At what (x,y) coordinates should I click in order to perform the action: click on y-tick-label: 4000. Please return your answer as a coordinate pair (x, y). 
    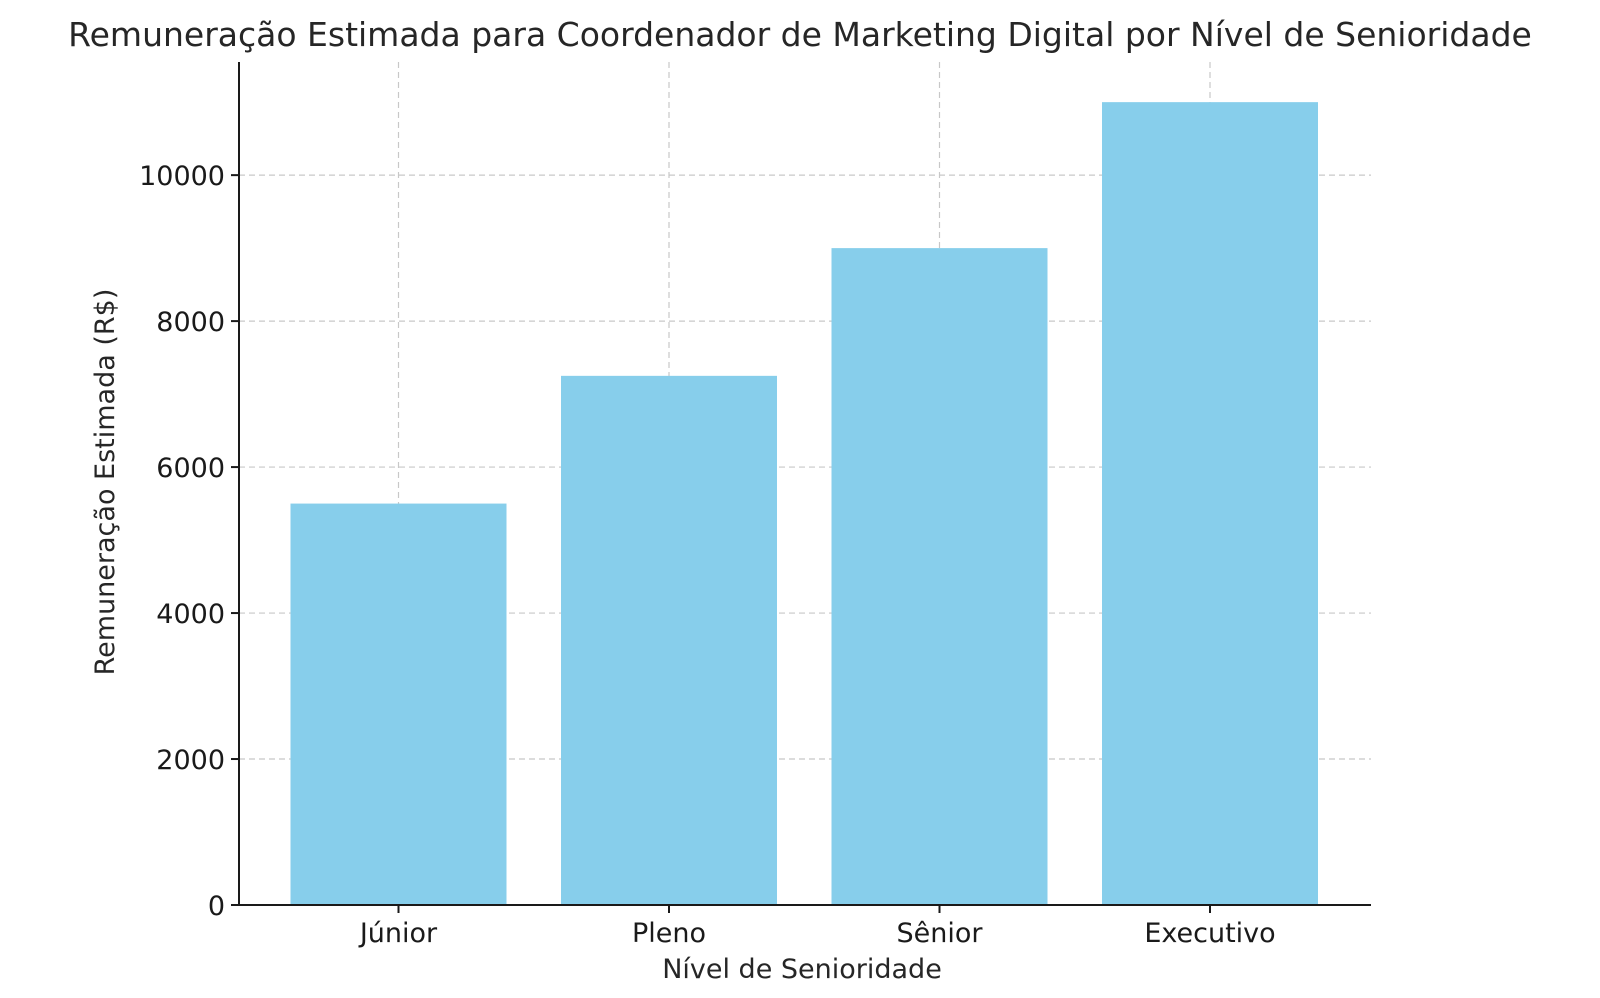
    Looking at the image, I should click on (190, 614).